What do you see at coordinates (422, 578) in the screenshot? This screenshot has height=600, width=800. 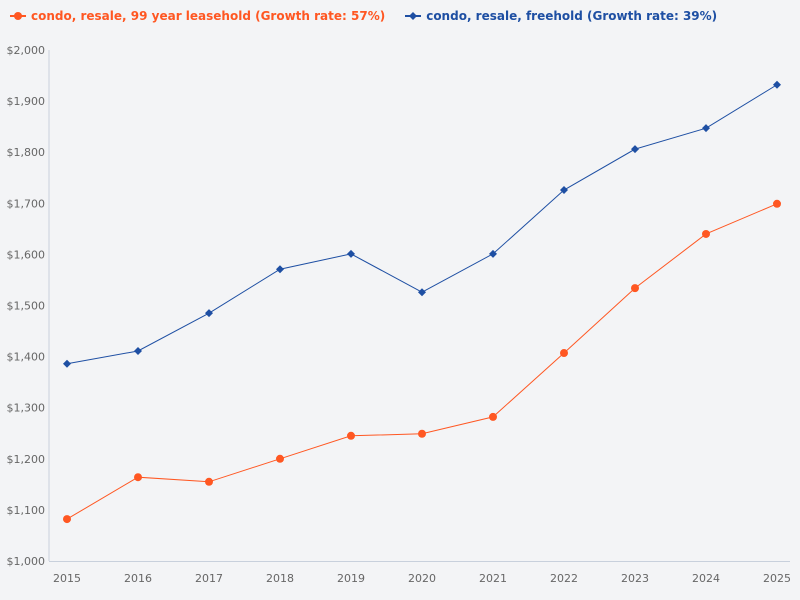 I see `x-tick-label: 2020` at bounding box center [422, 578].